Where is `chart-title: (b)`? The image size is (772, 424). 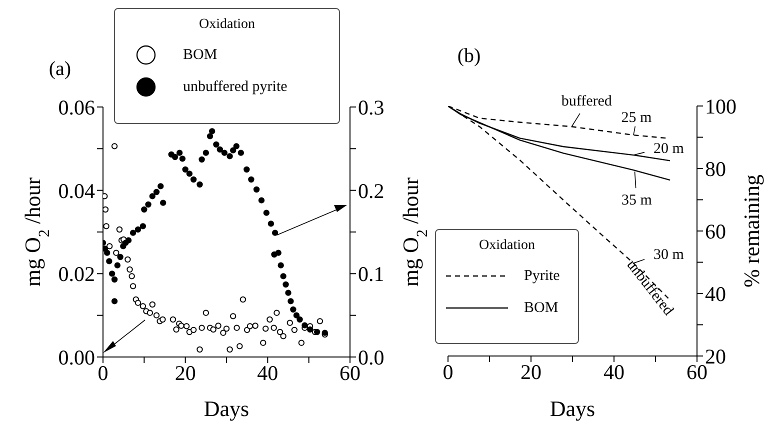 chart-title: (b) is located at coordinates (469, 56).